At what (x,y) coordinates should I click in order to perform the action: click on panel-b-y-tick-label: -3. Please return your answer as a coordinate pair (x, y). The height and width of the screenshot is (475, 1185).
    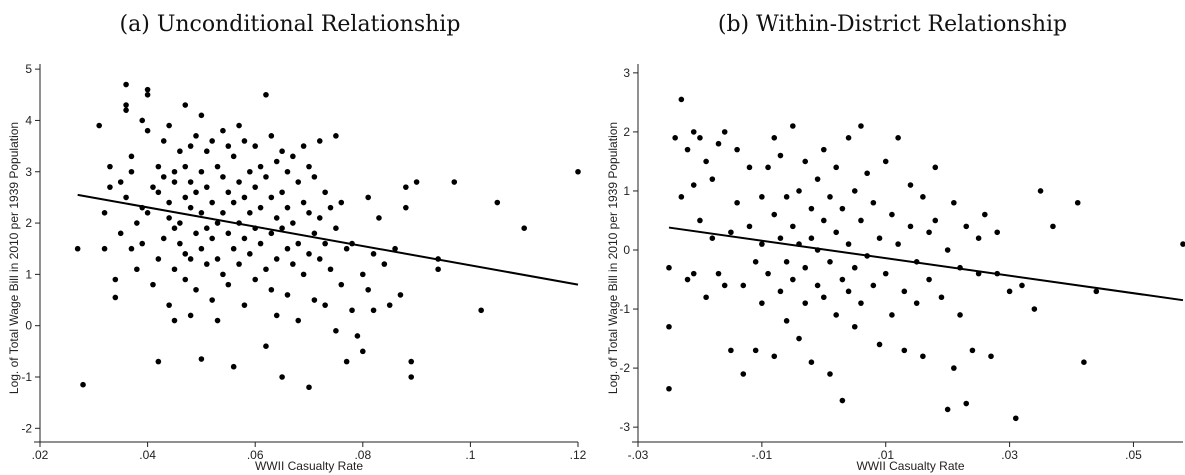
    Looking at the image, I should click on (624, 427).